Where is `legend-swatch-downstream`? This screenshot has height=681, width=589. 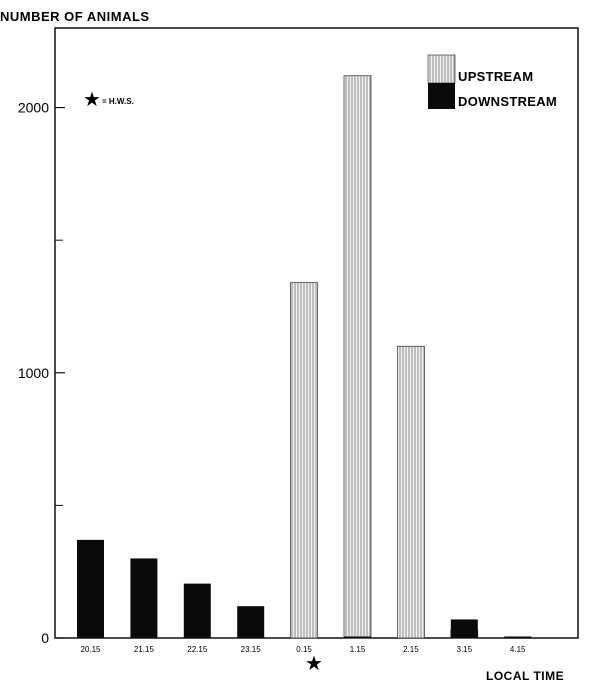
legend-swatch-downstream is located at coordinates (441, 96).